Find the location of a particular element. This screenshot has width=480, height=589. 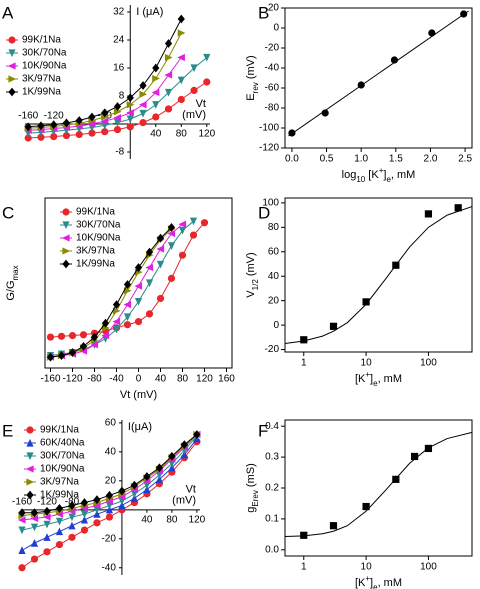

y-tick-label: 40 is located at coordinates (274, 276).